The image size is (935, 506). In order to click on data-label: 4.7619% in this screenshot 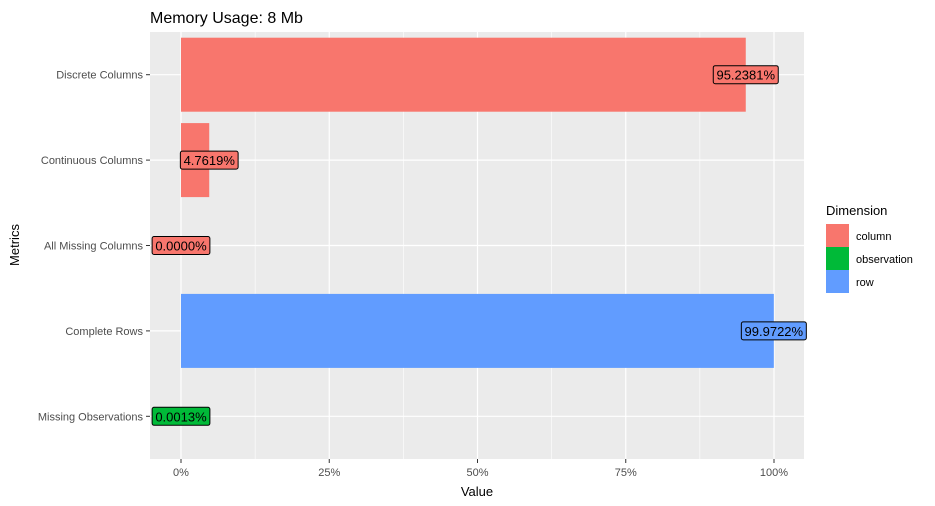, I will do `click(209, 160)`.